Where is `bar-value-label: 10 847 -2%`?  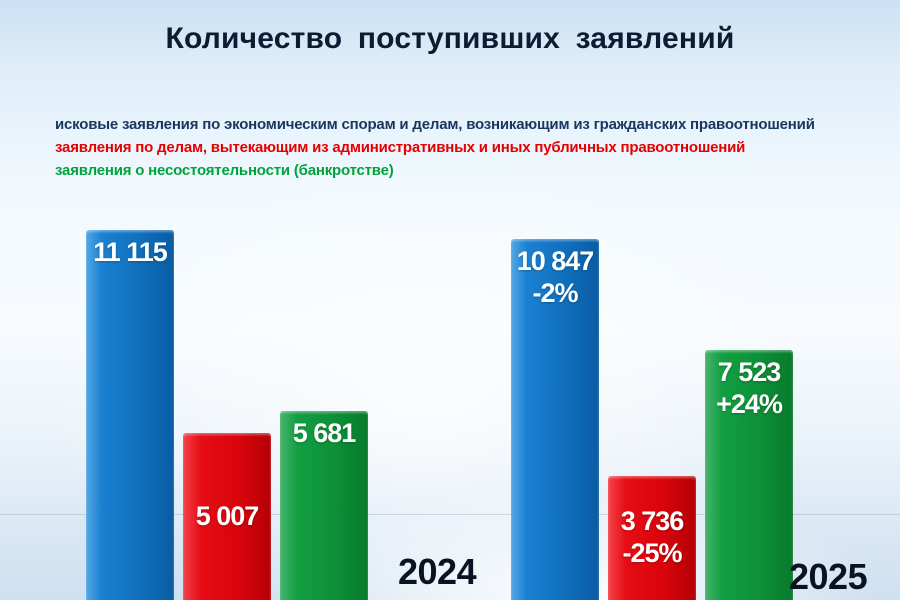
bar-value-label: 10 847 -2% is located at coordinates (555, 274).